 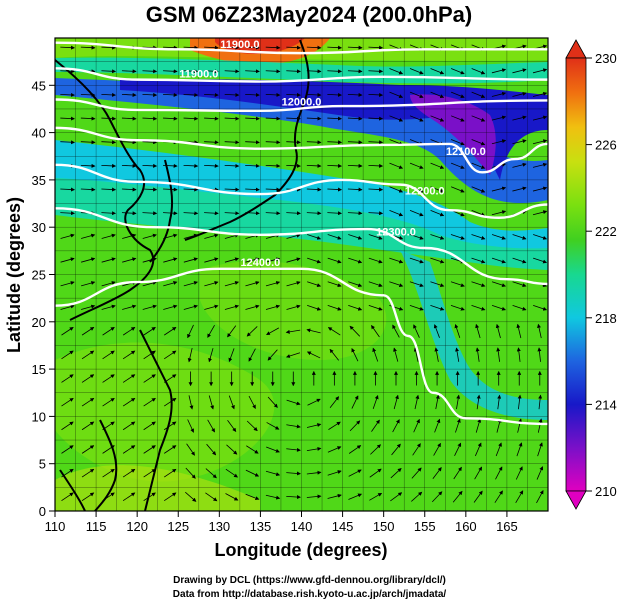 What do you see at coordinates (39, 416) in the screenshot?
I see `y-tick-label: 10` at bounding box center [39, 416].